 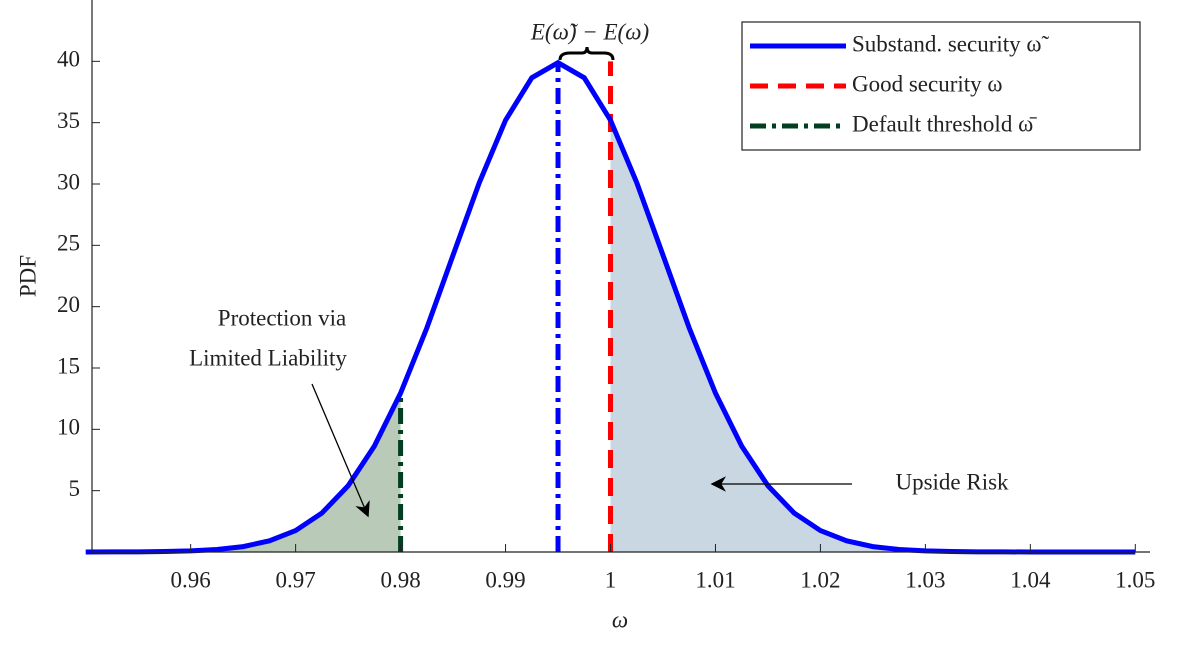 What do you see at coordinates (27, 276) in the screenshot?
I see `y-axis-label: PDF` at bounding box center [27, 276].